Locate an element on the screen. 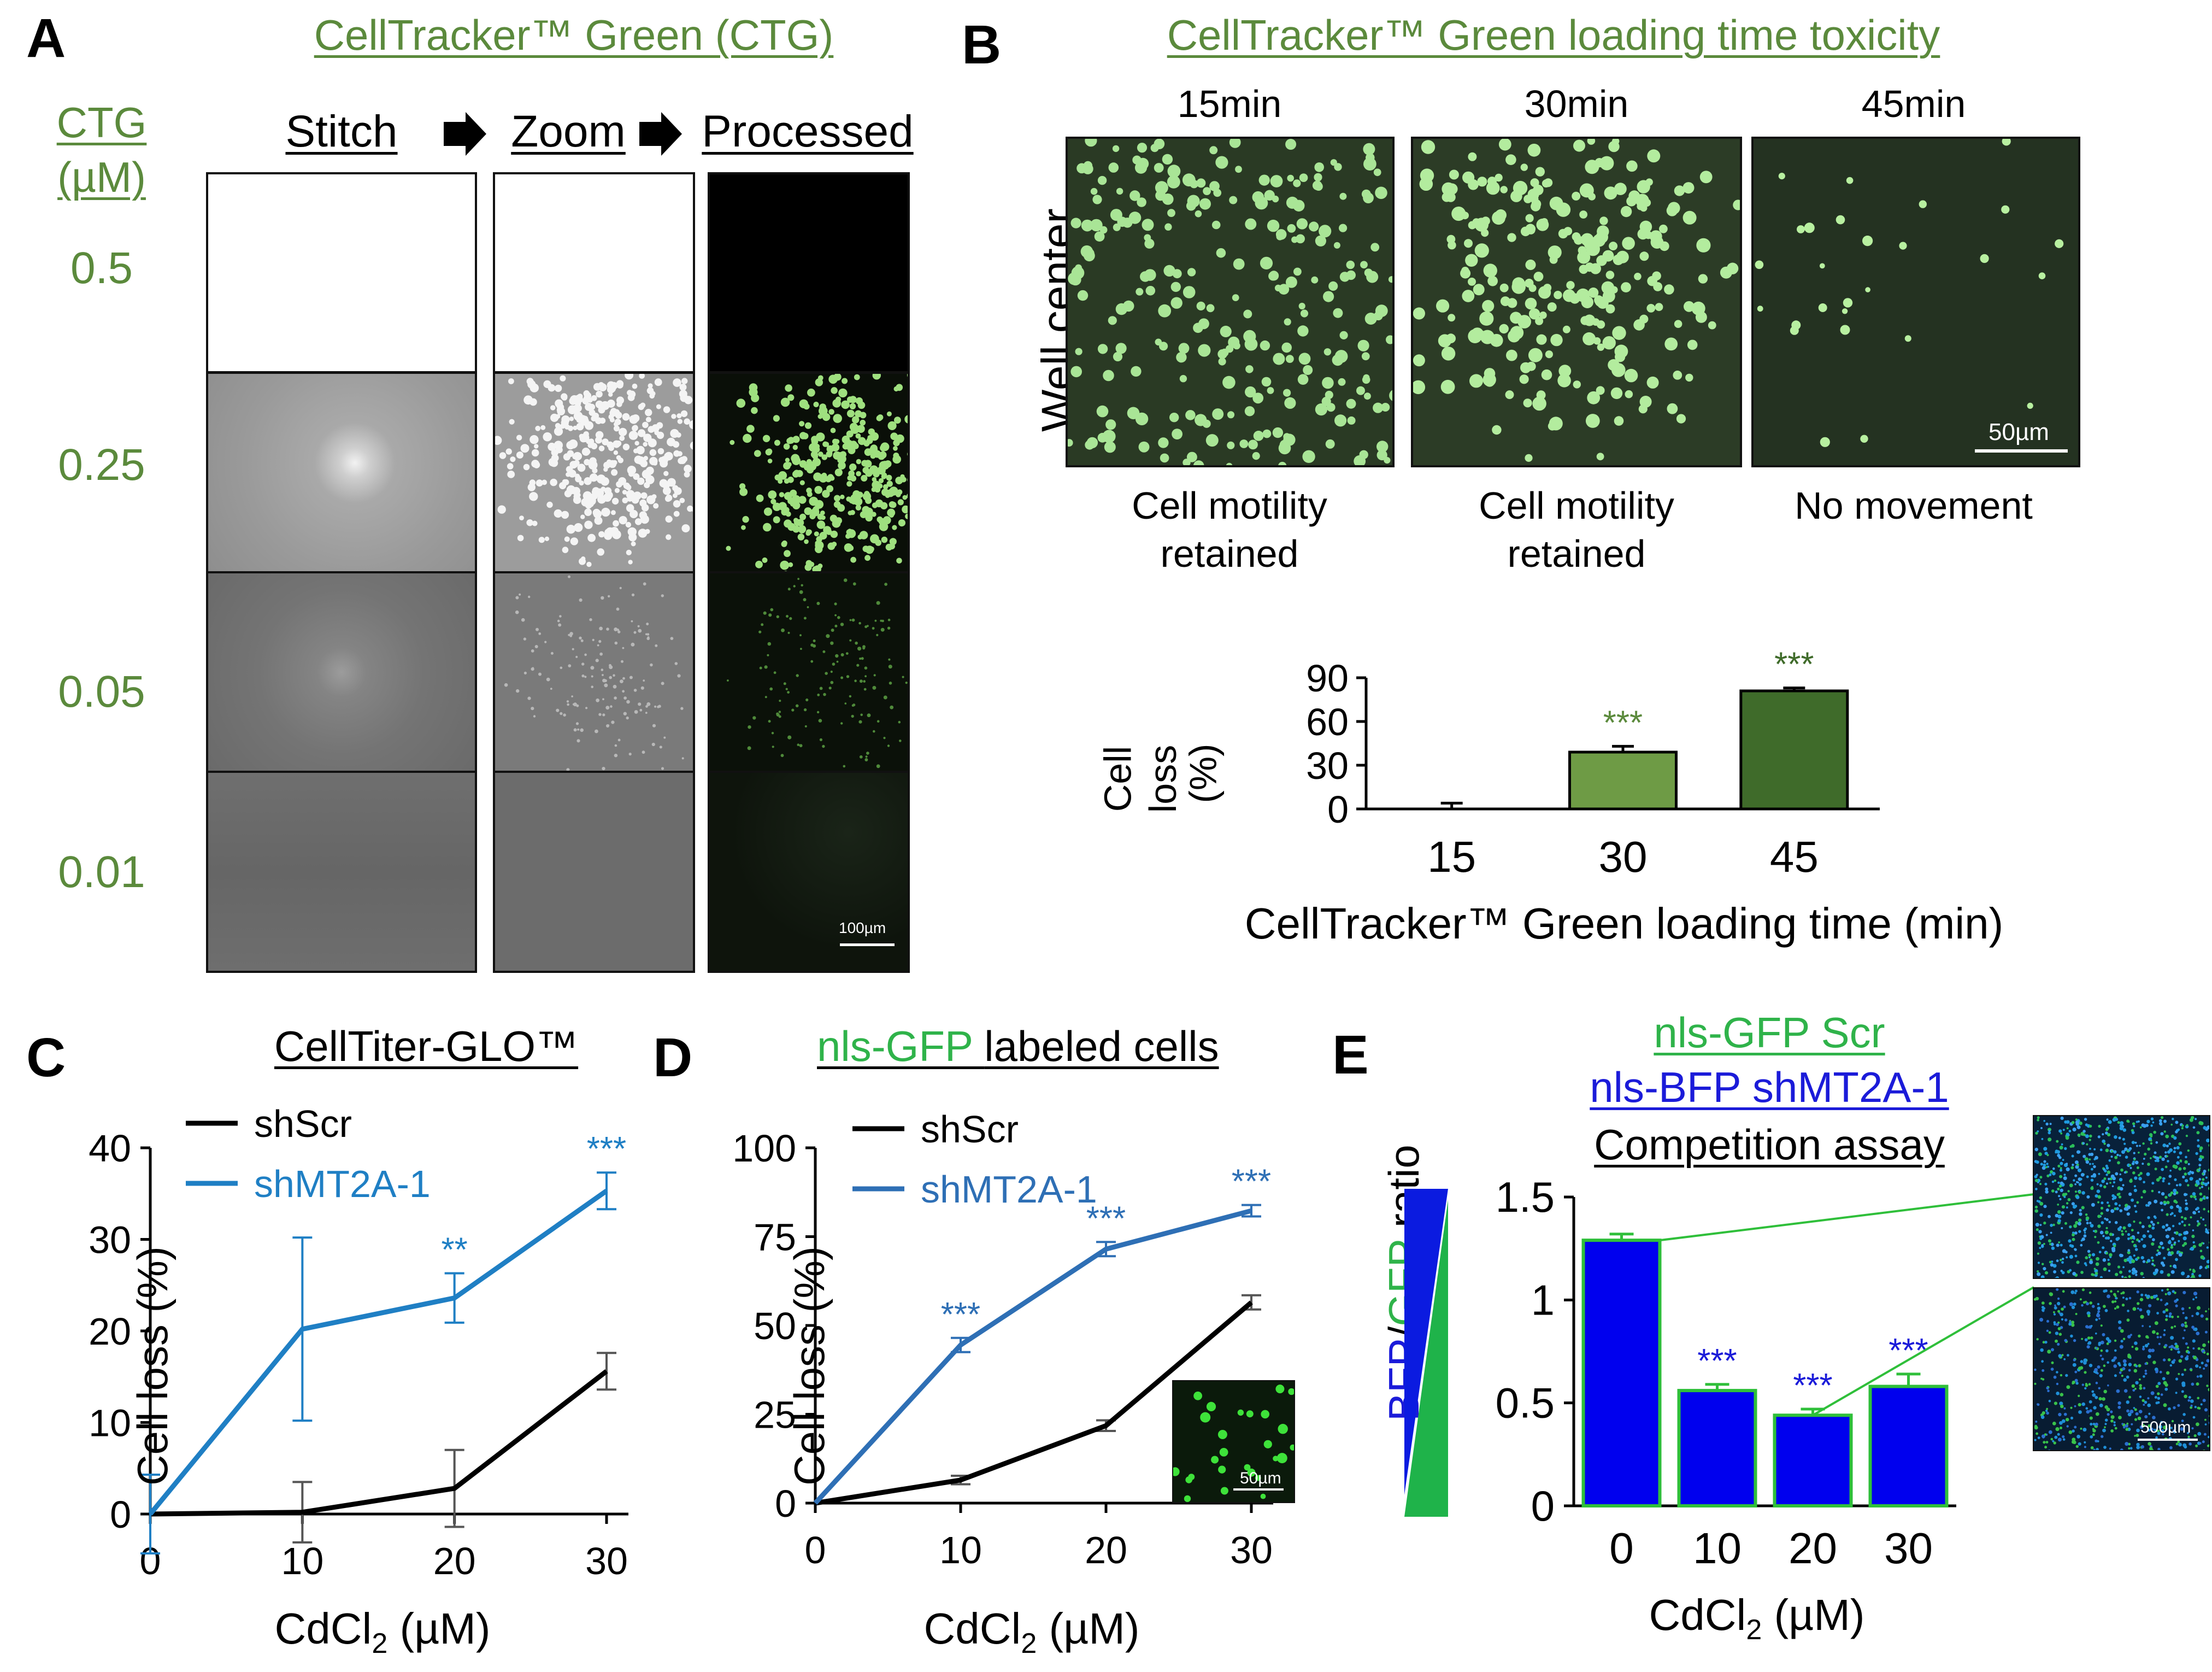 The width and height of the screenshot is (2212, 1672). y-tick-label: 100 is located at coordinates (764, 1148).